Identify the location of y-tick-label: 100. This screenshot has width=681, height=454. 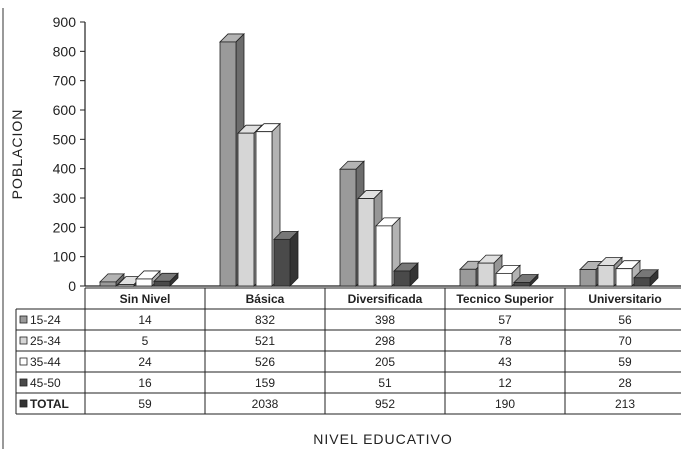
(65, 257).